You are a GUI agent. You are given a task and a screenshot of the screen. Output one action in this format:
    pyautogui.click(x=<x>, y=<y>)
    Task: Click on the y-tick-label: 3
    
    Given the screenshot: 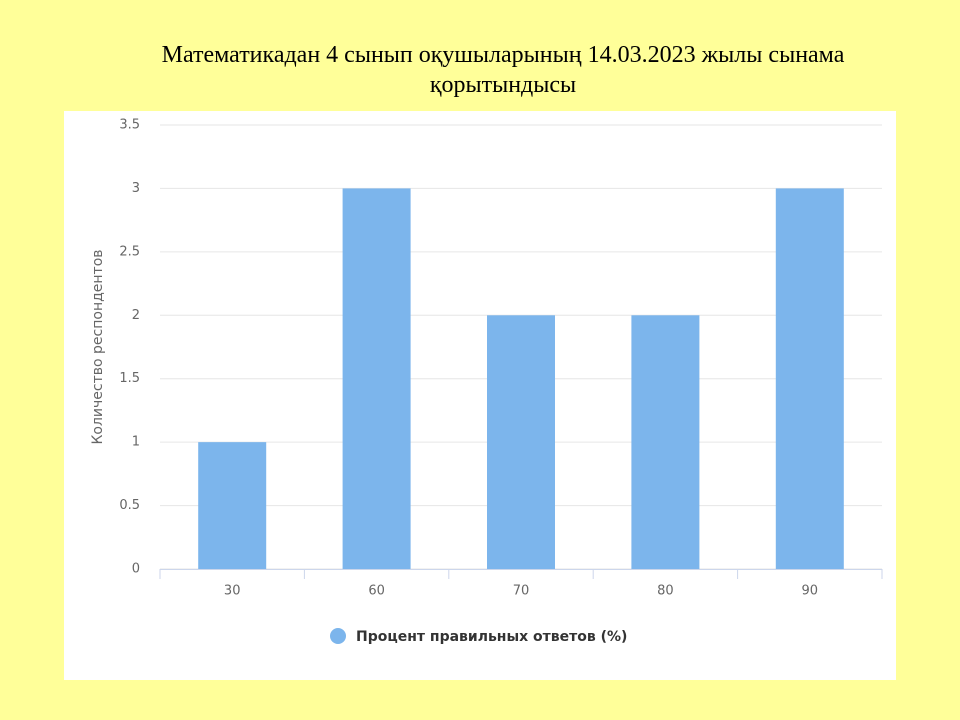 What is the action you would take?
    pyautogui.click(x=136, y=188)
    